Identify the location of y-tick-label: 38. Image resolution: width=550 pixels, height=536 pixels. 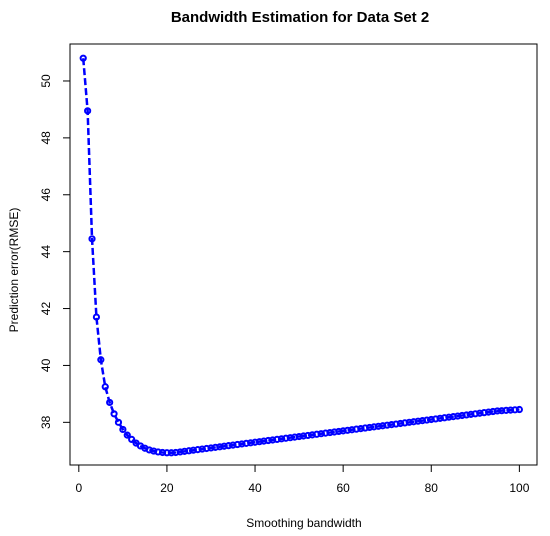
(46, 422).